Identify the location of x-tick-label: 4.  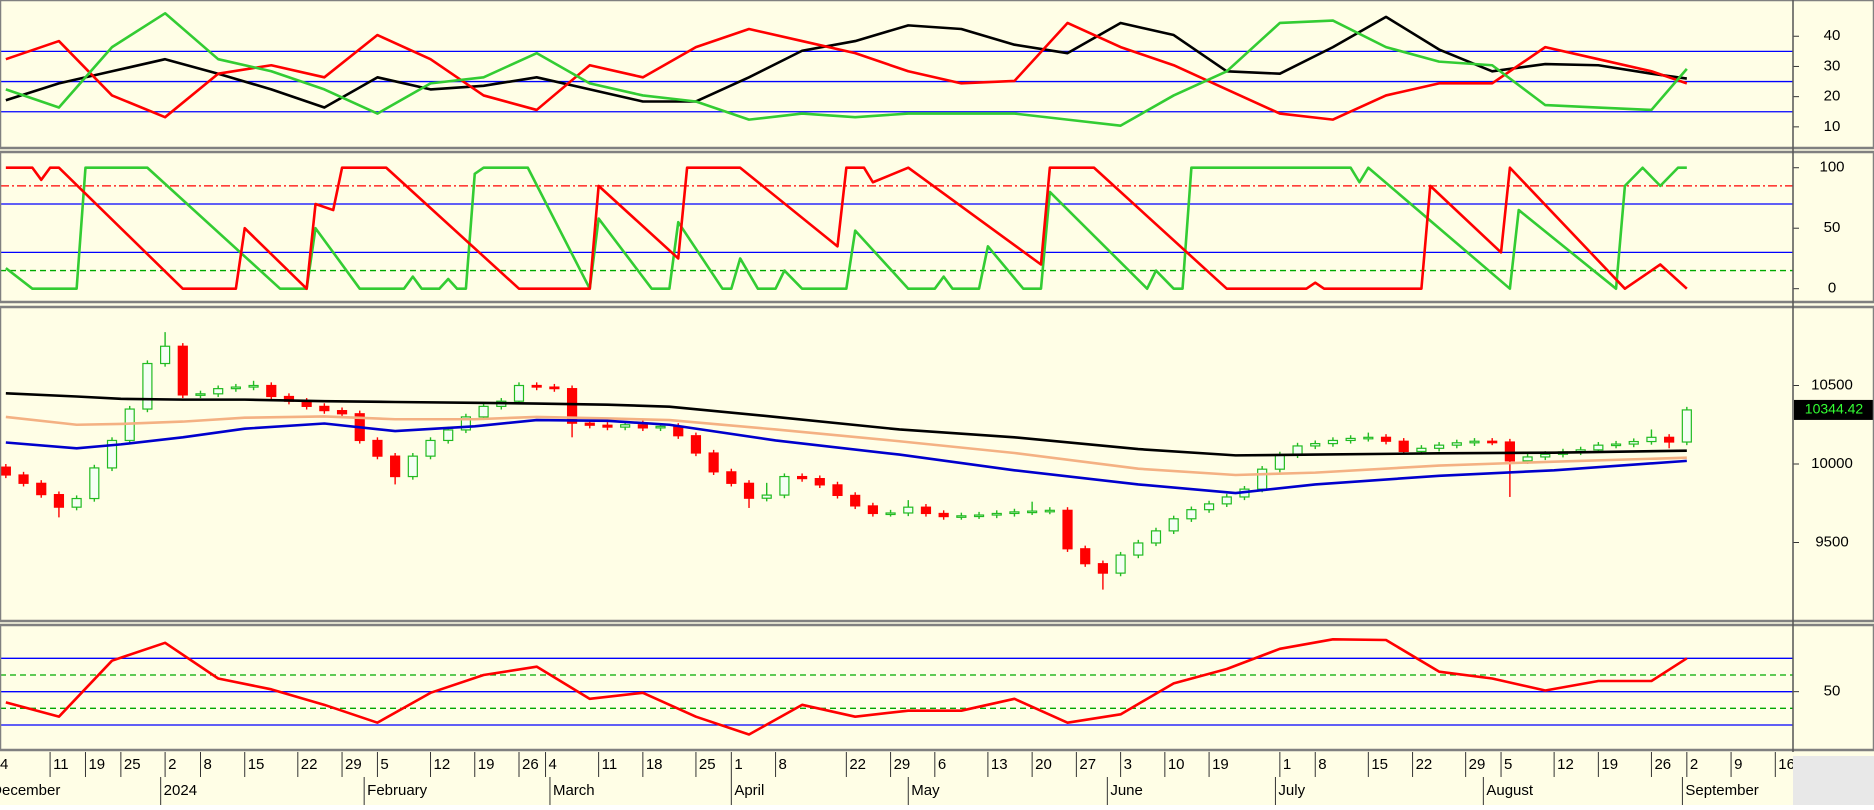
(553, 764).